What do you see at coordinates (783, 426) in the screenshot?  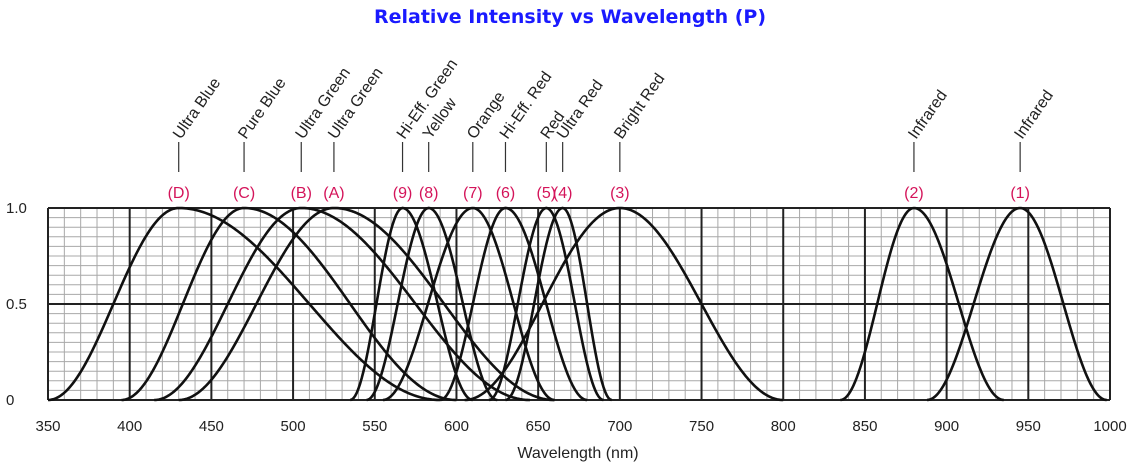 I see `x-tick-label: 800` at bounding box center [783, 426].